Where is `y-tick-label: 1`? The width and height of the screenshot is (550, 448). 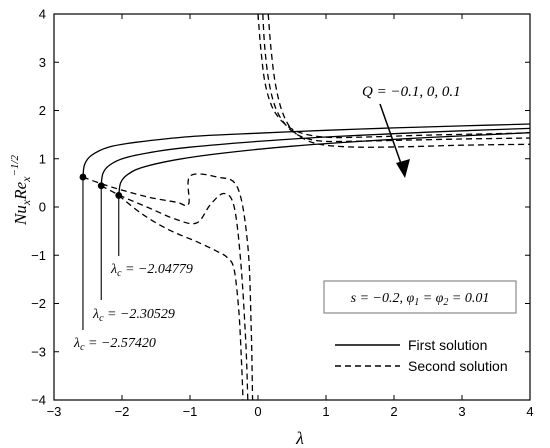 y-tick-label: 1 is located at coordinates (42, 158).